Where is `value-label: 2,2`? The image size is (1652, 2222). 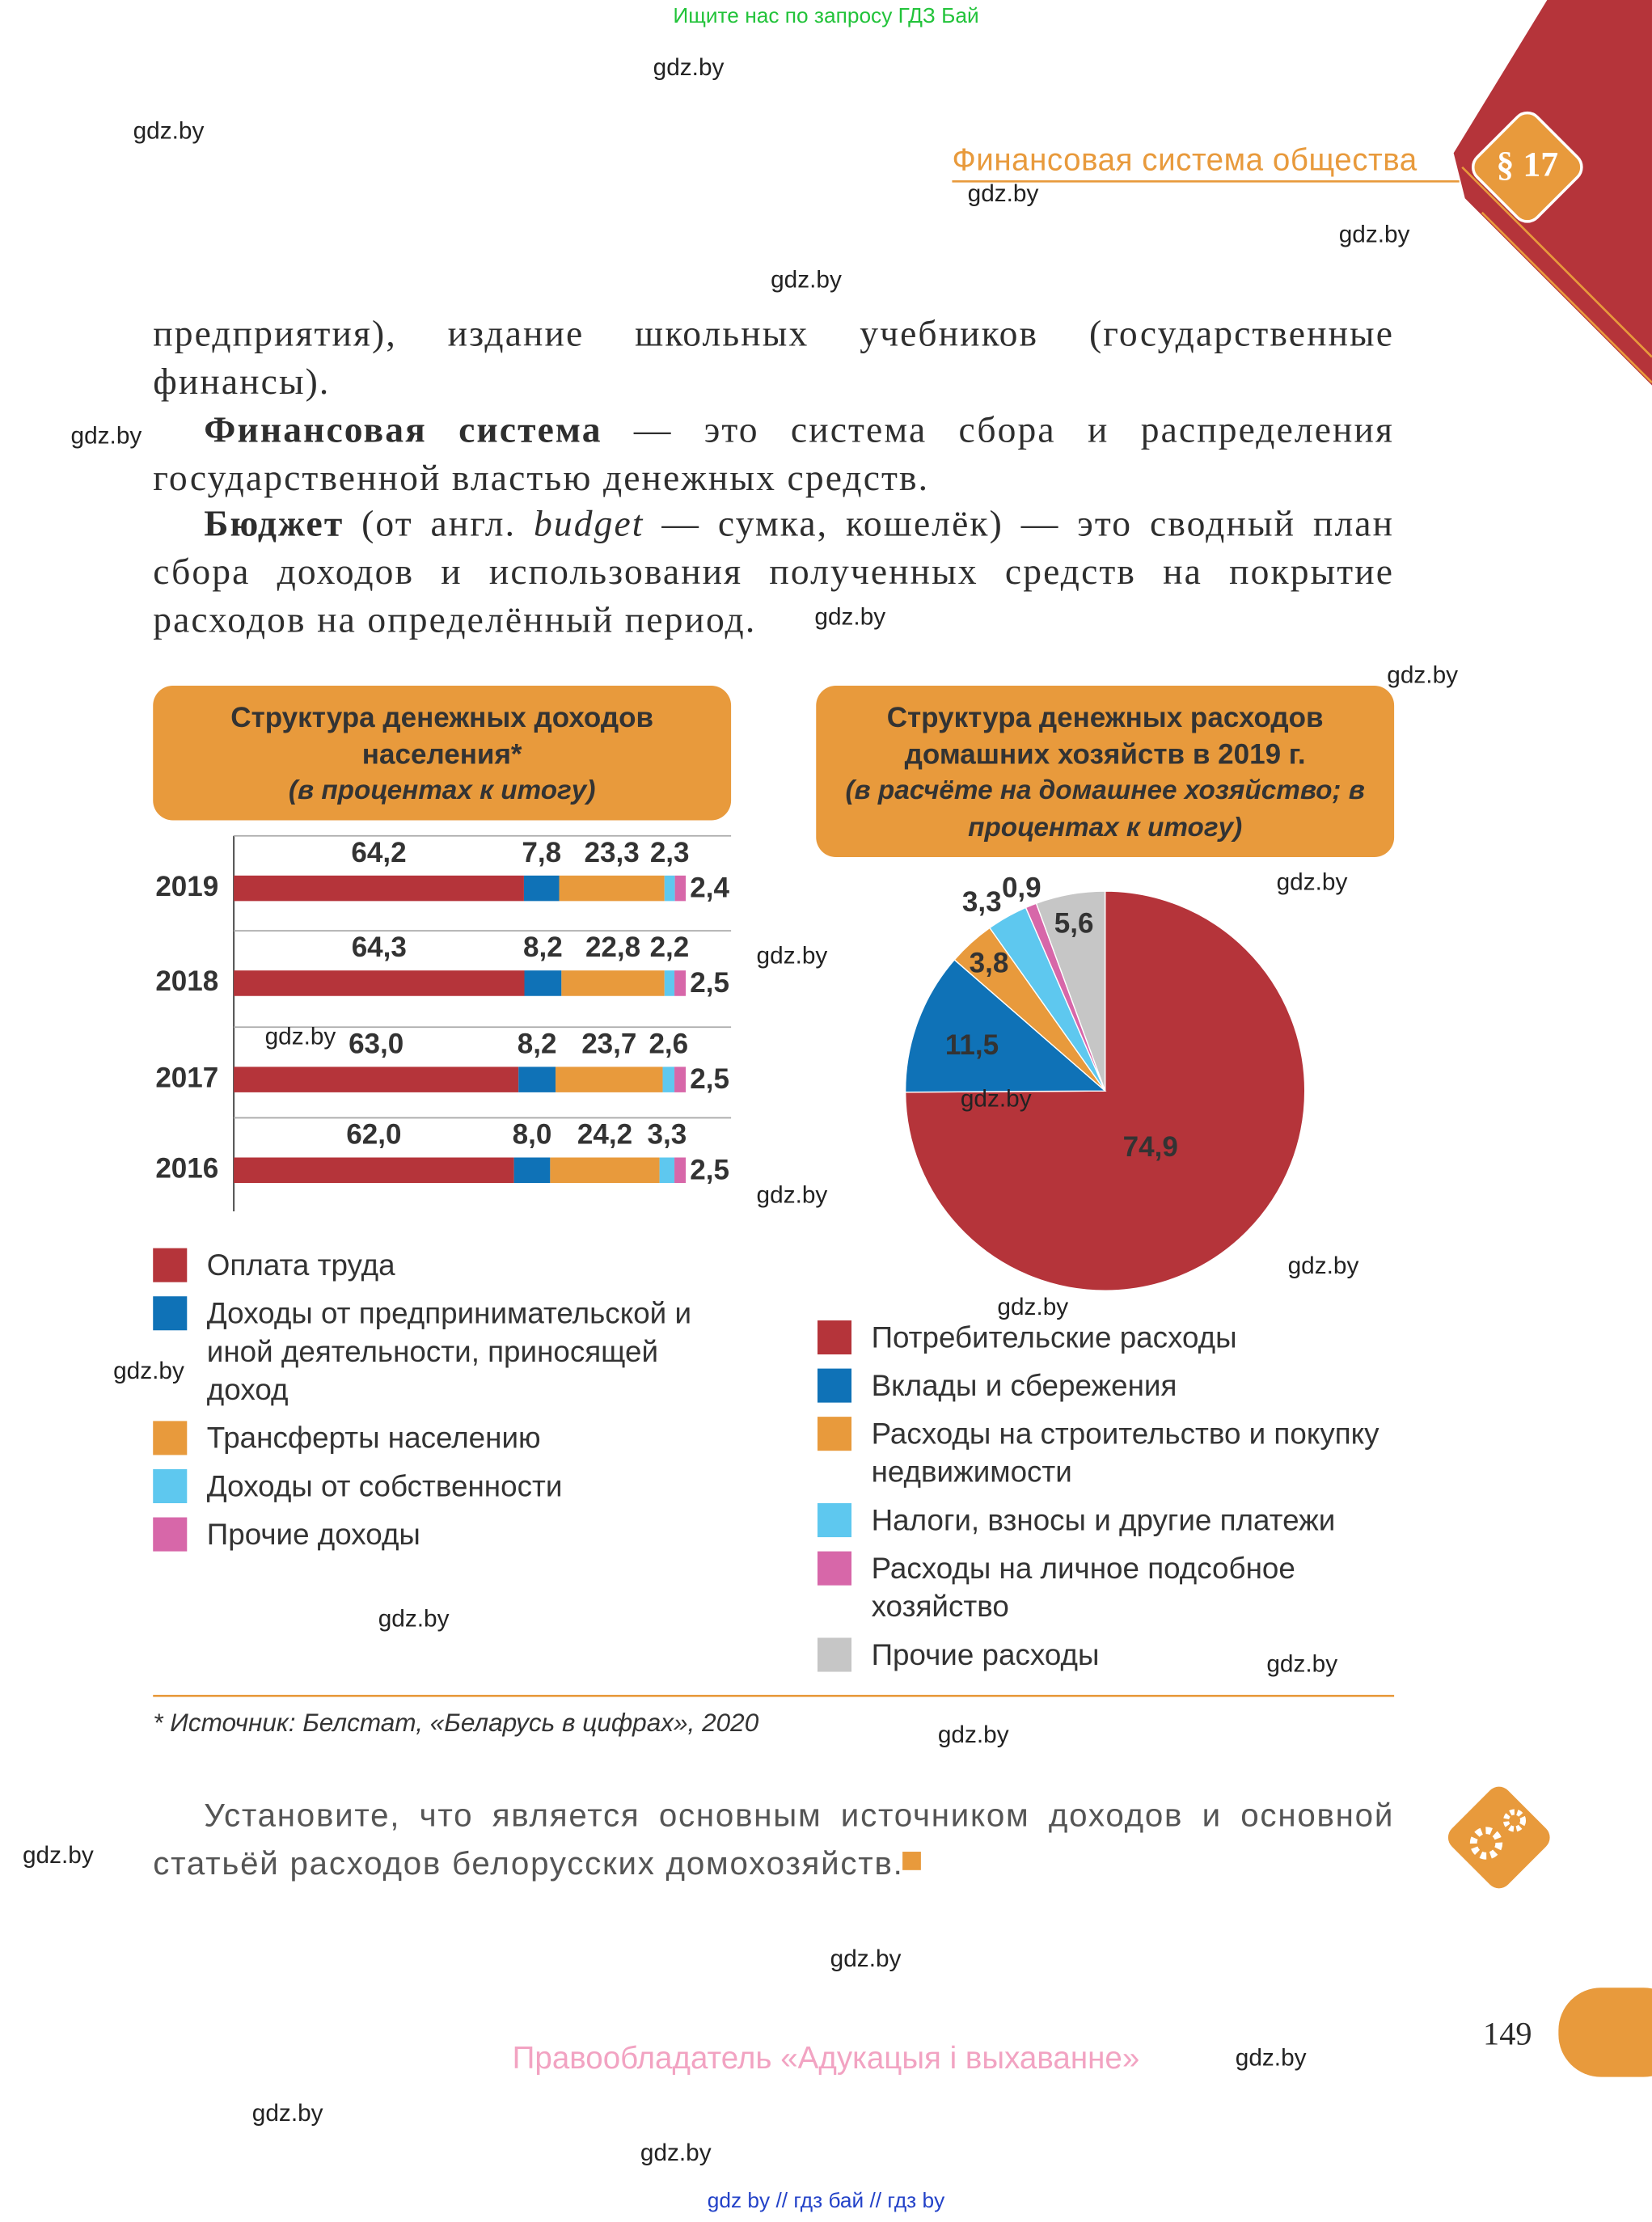 value-label: 2,2 is located at coordinates (670, 947).